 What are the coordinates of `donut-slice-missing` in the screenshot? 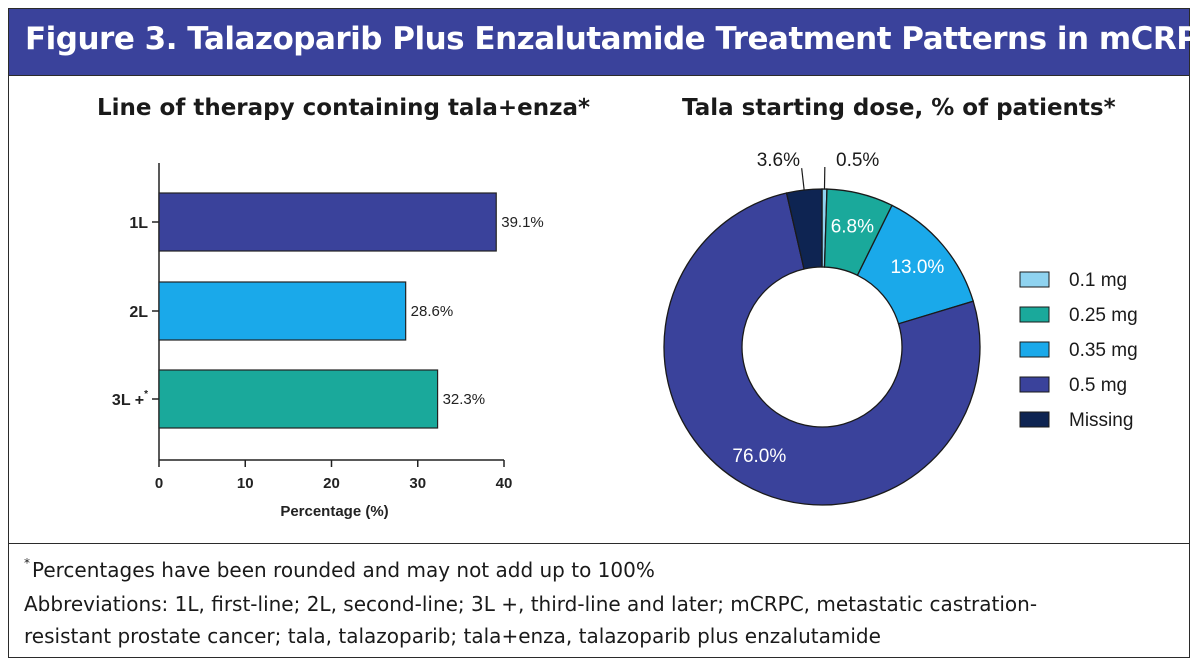 It's located at (804, 229).